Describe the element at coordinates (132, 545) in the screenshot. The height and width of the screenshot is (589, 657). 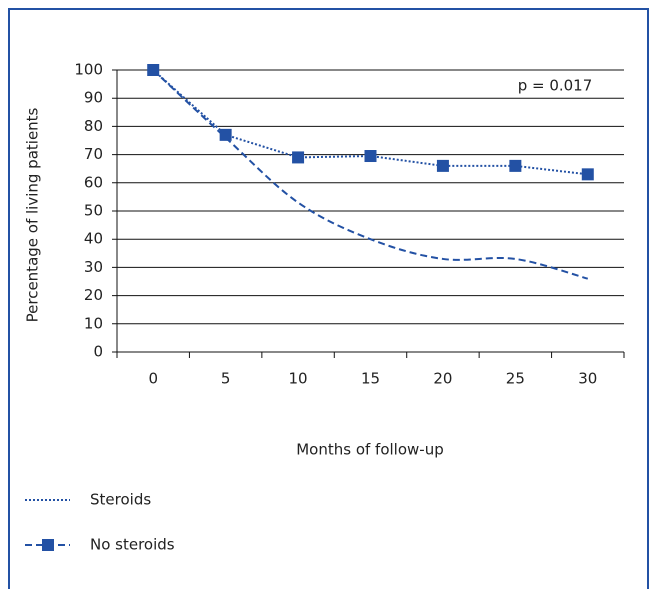
I see `legend-label: No steroids` at that location.